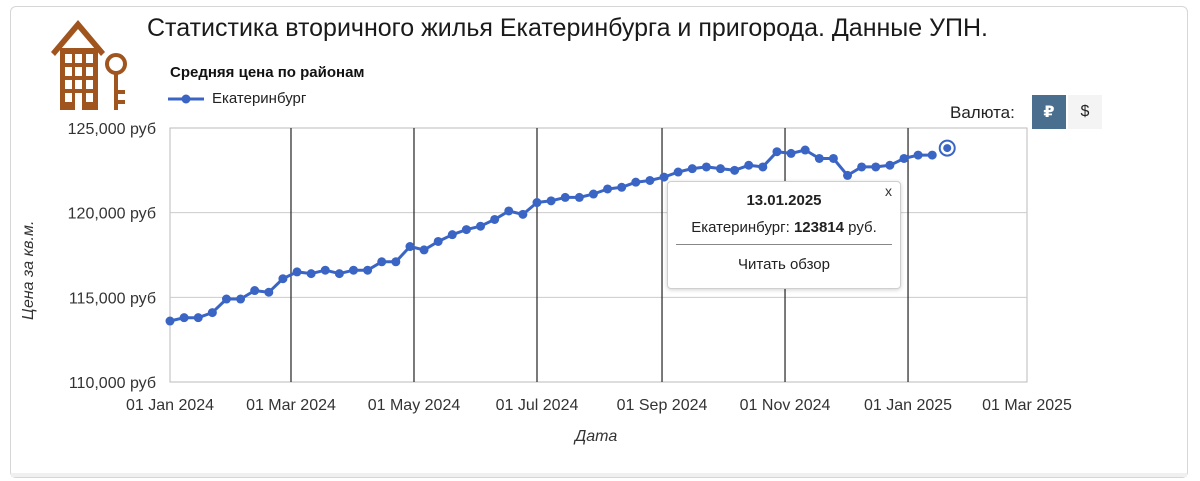 Image resolution: width=1200 pixels, height=481 pixels. I want to click on x-tick-label: 01 Sep 2024, so click(662, 405).